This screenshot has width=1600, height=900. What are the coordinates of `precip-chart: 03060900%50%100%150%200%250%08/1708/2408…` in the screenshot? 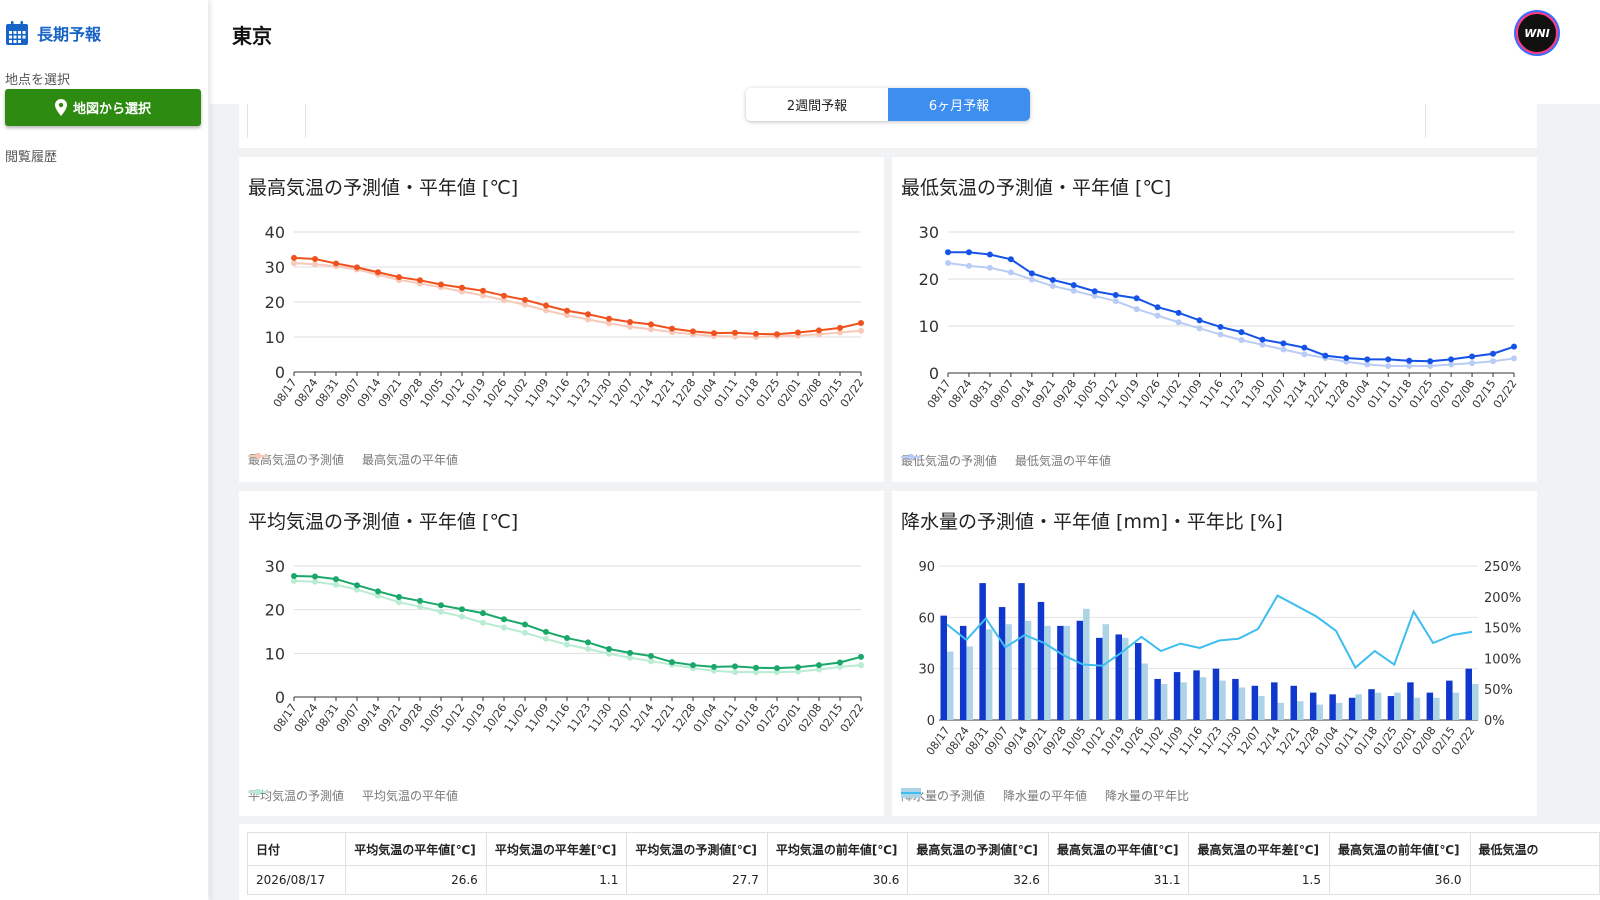 It's located at (1219, 659).